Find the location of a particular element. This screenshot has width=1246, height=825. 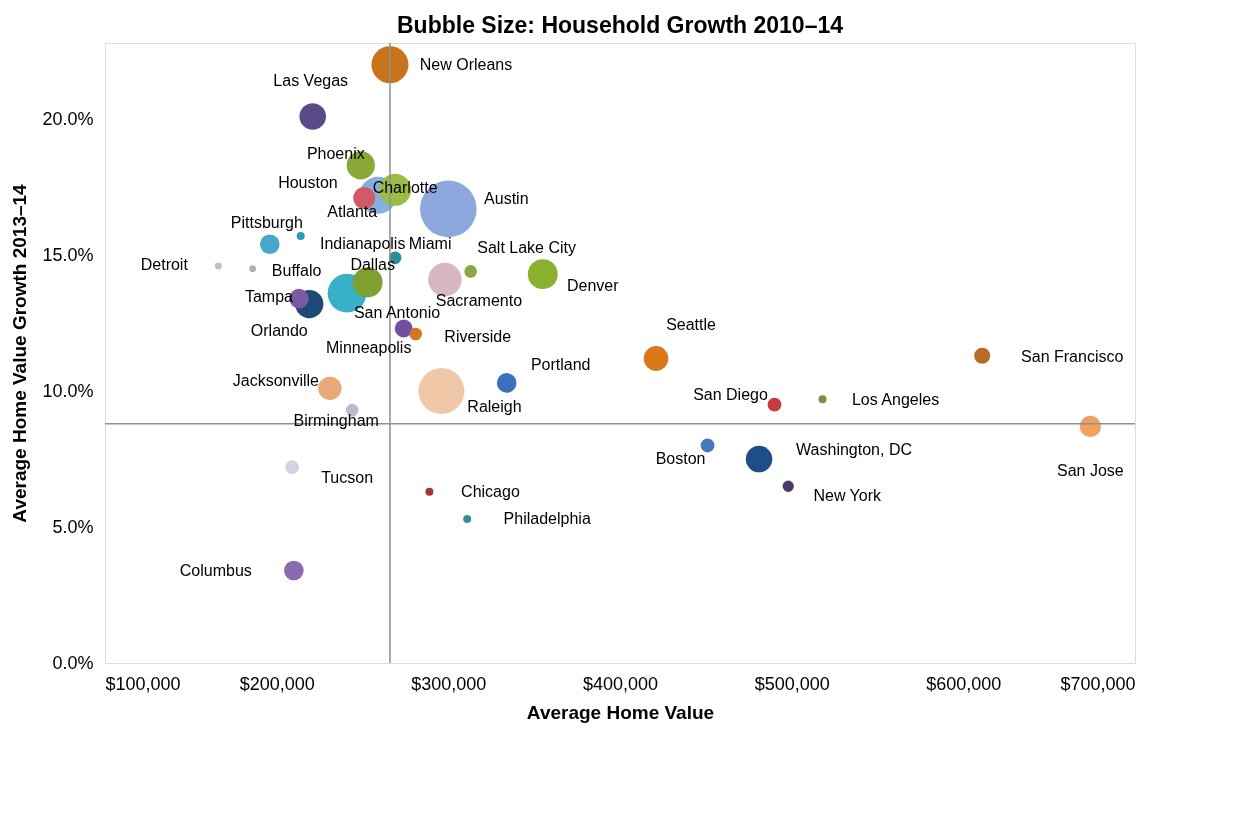

x-tick-label: $100,000 is located at coordinates (143, 683).